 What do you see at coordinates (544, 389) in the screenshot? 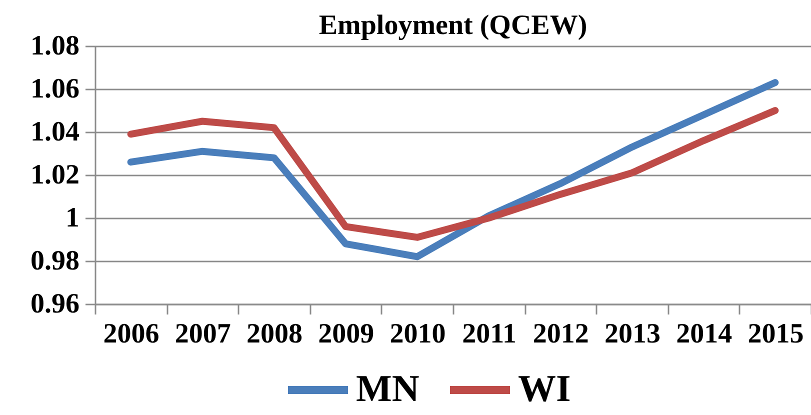
I see `legend-label: WI` at bounding box center [544, 389].